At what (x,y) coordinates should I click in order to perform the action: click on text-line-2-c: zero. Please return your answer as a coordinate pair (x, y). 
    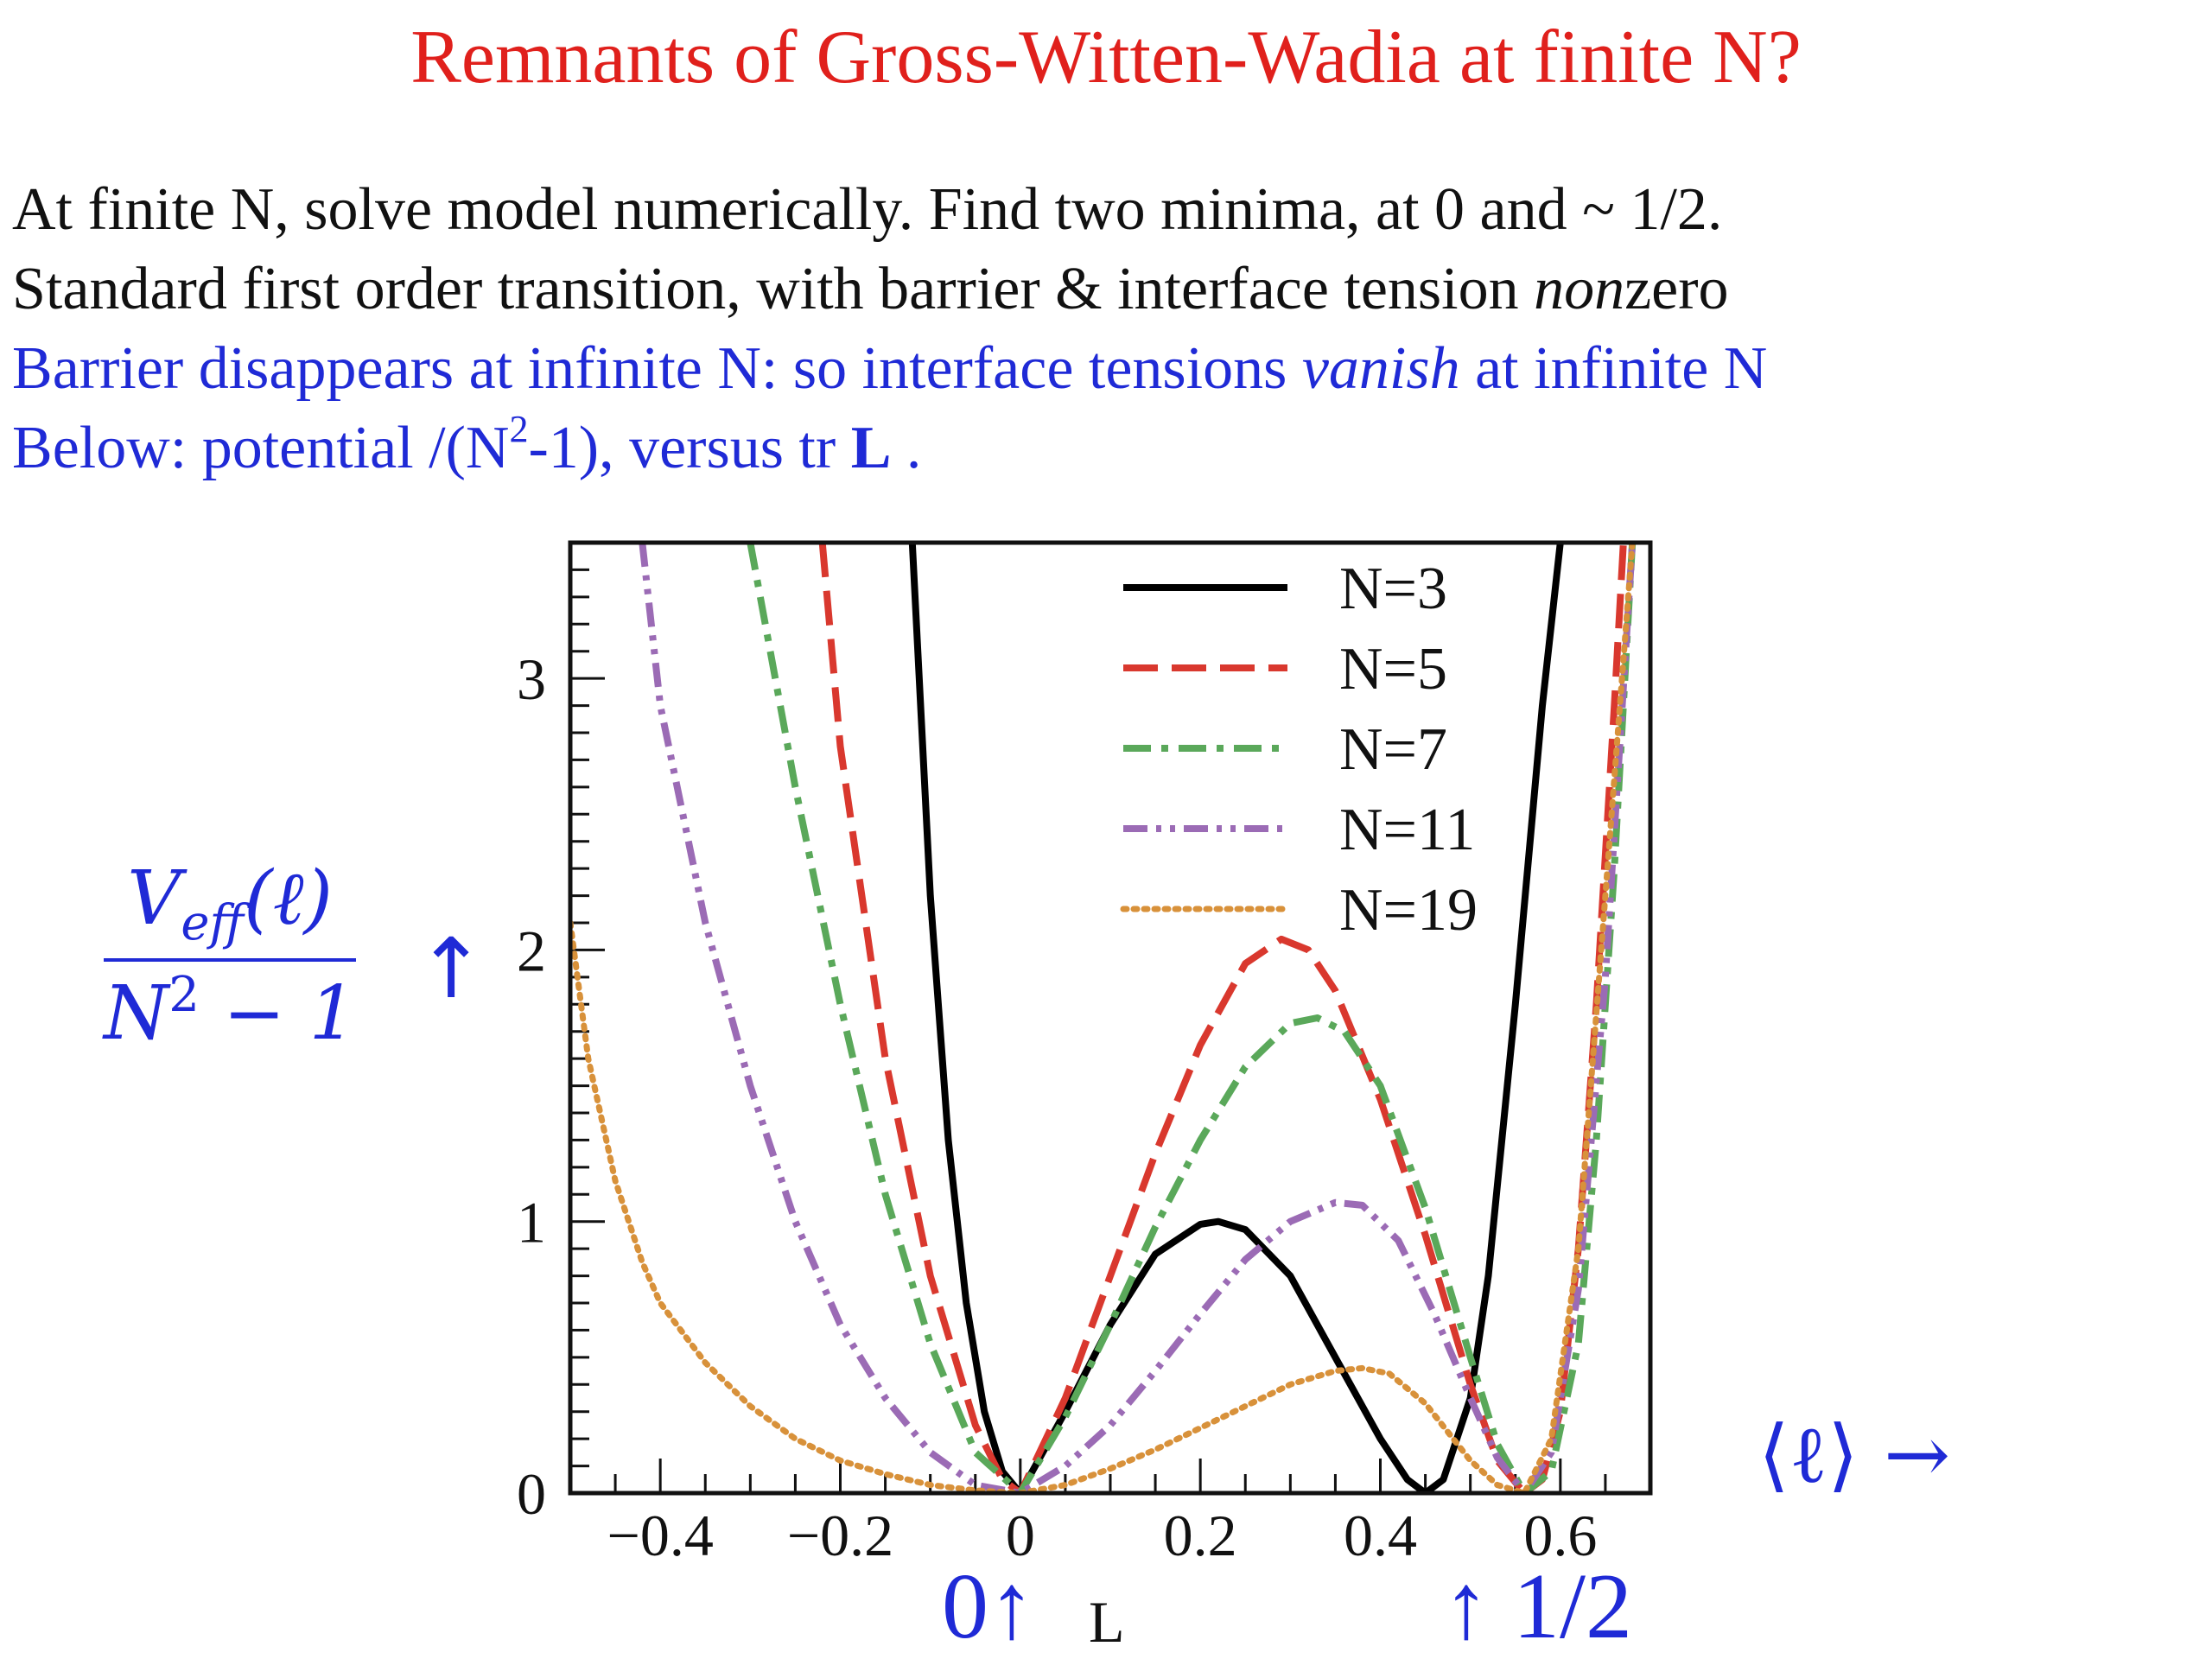
    Looking at the image, I should click on (1676, 289).